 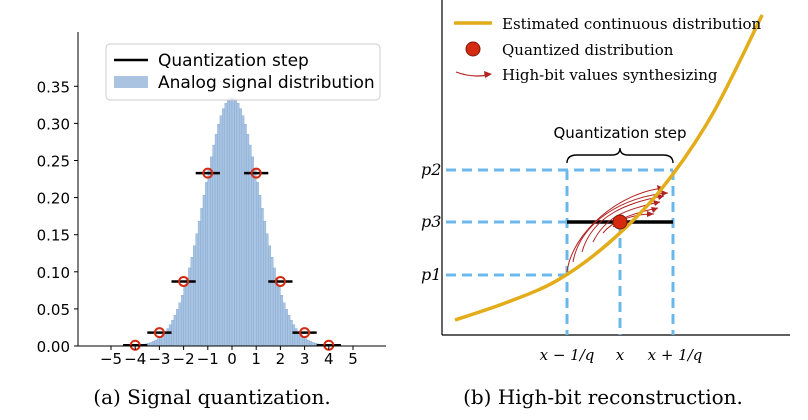 I want to click on x-tick-label: −2, so click(x=184, y=359).